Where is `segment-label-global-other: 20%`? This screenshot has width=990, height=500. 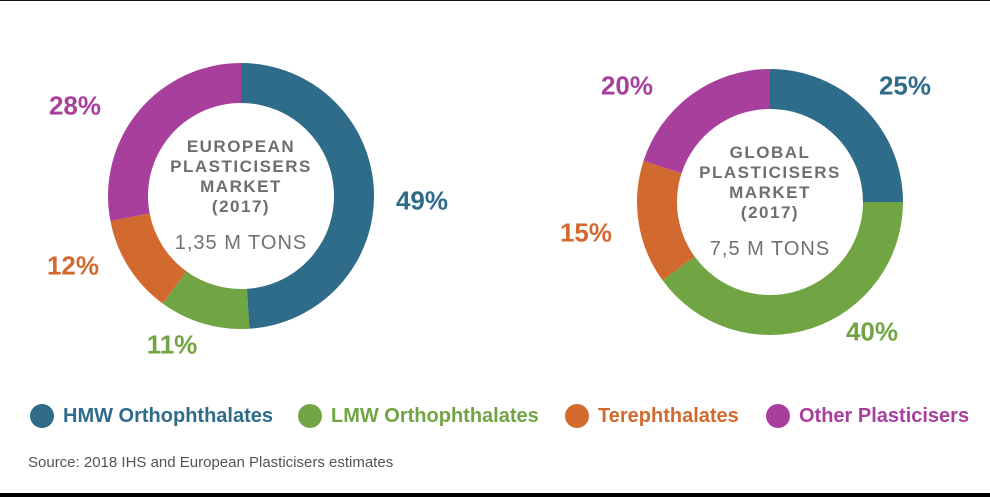 segment-label-global-other: 20% is located at coordinates (627, 85).